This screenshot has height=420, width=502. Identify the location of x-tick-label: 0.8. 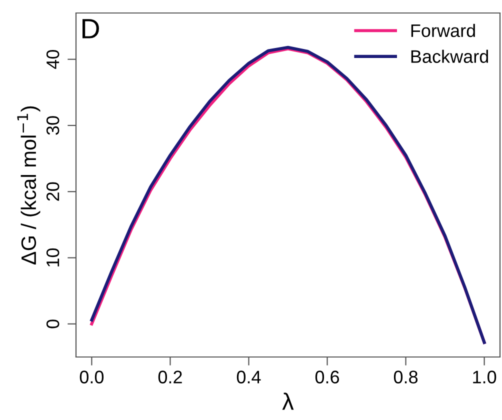
(406, 377).